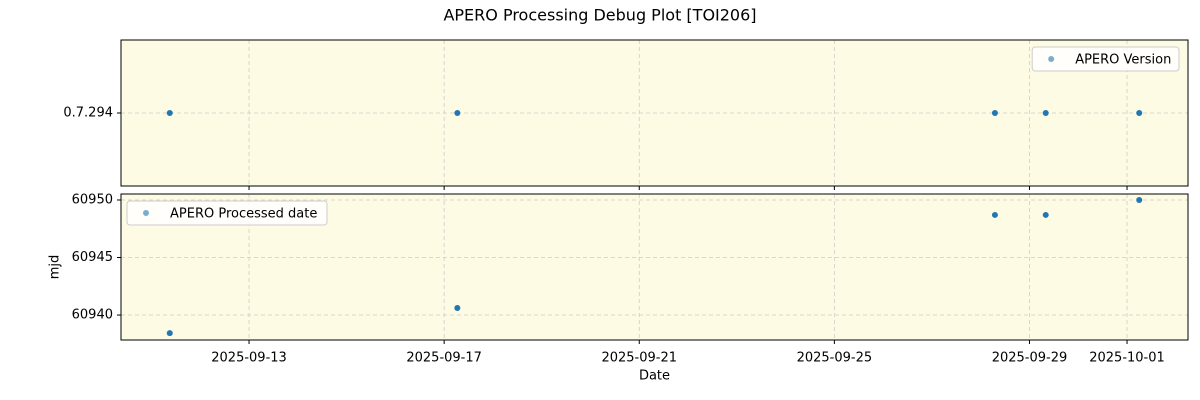  Describe the element at coordinates (1123, 60) in the screenshot. I see `legend-label: APERO Version` at that location.